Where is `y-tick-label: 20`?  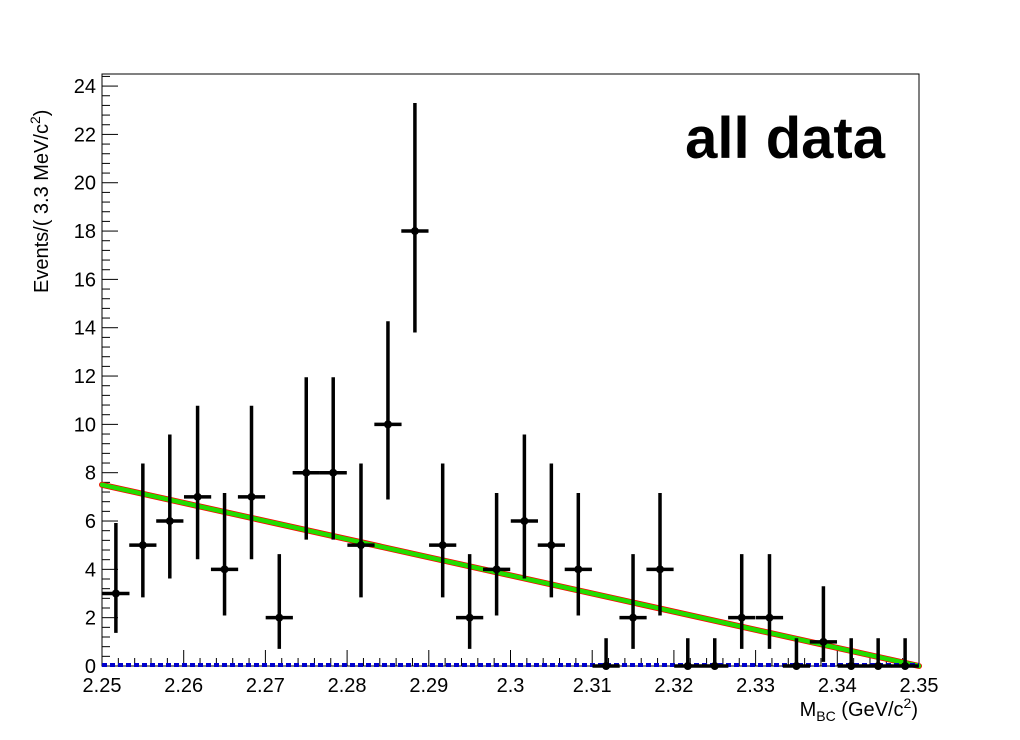
y-tick-label: 20 is located at coordinates (85, 184).